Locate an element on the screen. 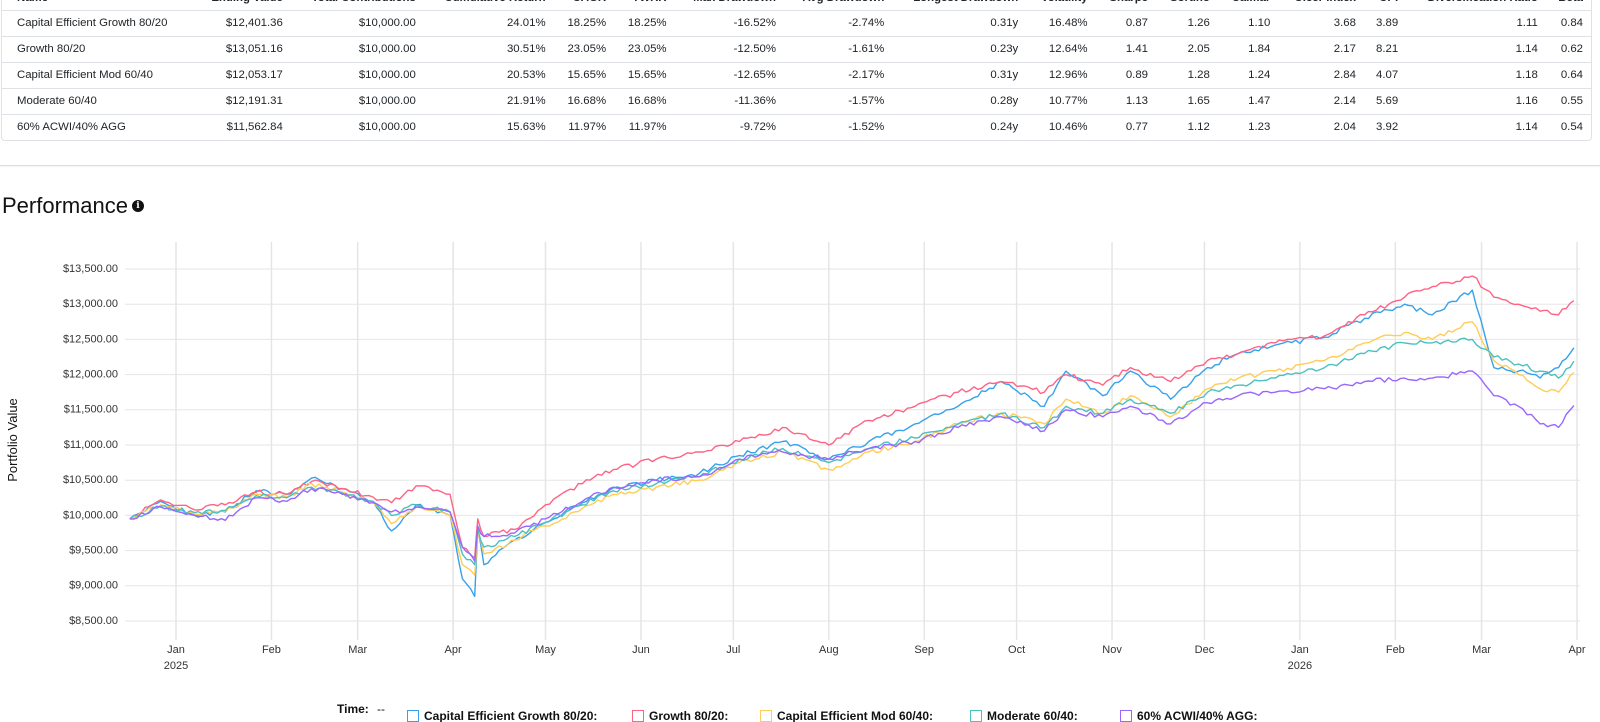  metric-cell: -12.65% is located at coordinates (729, 74).